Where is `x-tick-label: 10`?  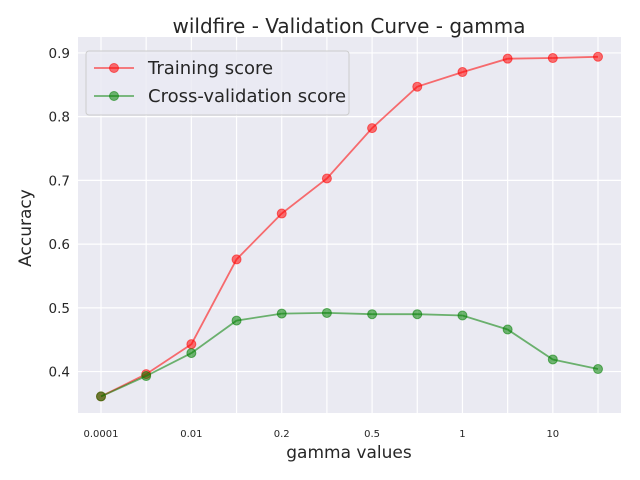
x-tick-label: 10 is located at coordinates (552, 434).